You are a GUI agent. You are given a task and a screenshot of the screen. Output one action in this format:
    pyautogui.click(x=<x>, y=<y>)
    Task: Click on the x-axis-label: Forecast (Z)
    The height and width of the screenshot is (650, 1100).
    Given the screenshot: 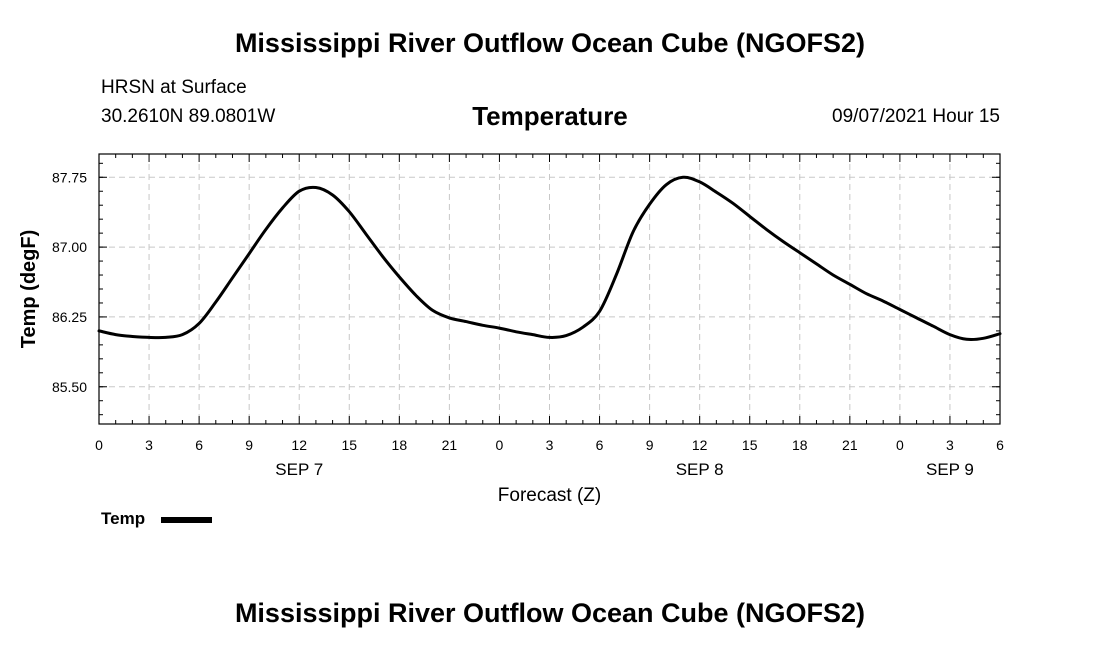 What is the action you would take?
    pyautogui.click(x=549, y=495)
    